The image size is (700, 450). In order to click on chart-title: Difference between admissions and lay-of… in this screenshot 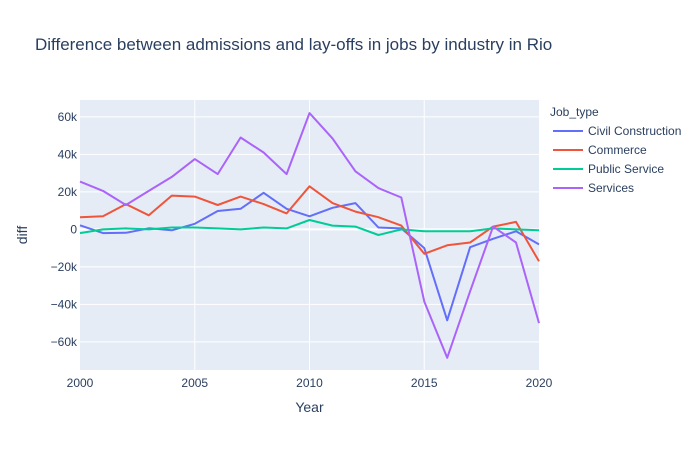, I will do `click(293, 44)`.